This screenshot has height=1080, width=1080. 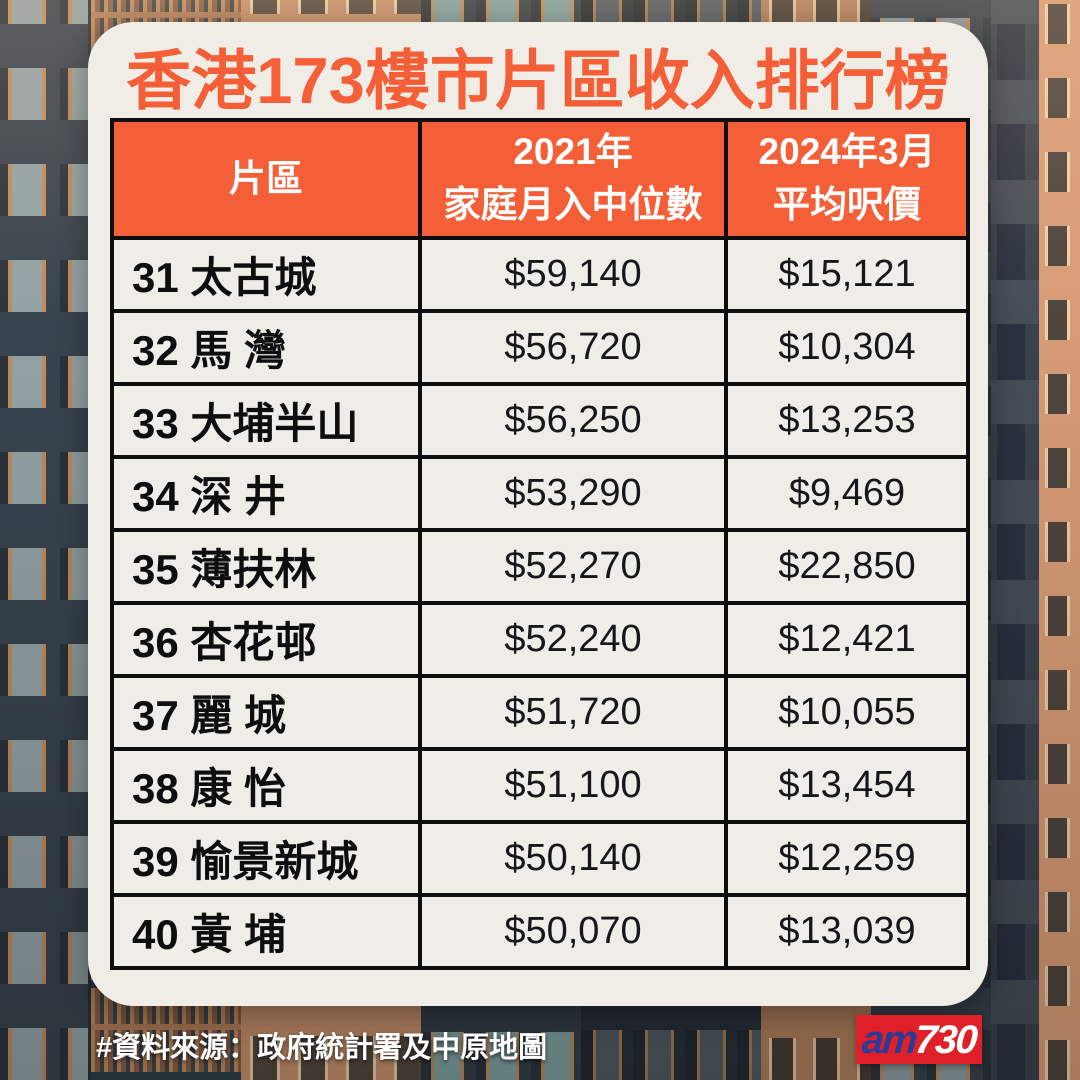 What do you see at coordinates (573, 179) in the screenshot?
I see `column-header-income: 2021年 家庭月入中位數` at bounding box center [573, 179].